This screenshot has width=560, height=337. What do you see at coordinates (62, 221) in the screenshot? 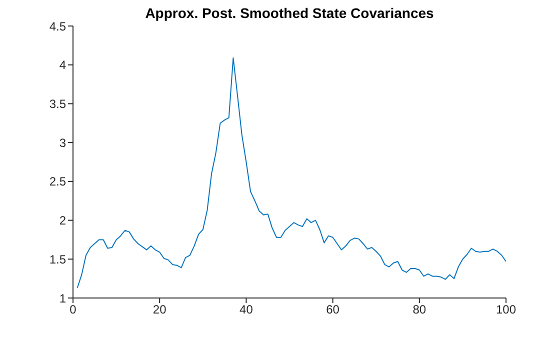
I see `y-tick-label: 2` at bounding box center [62, 221].